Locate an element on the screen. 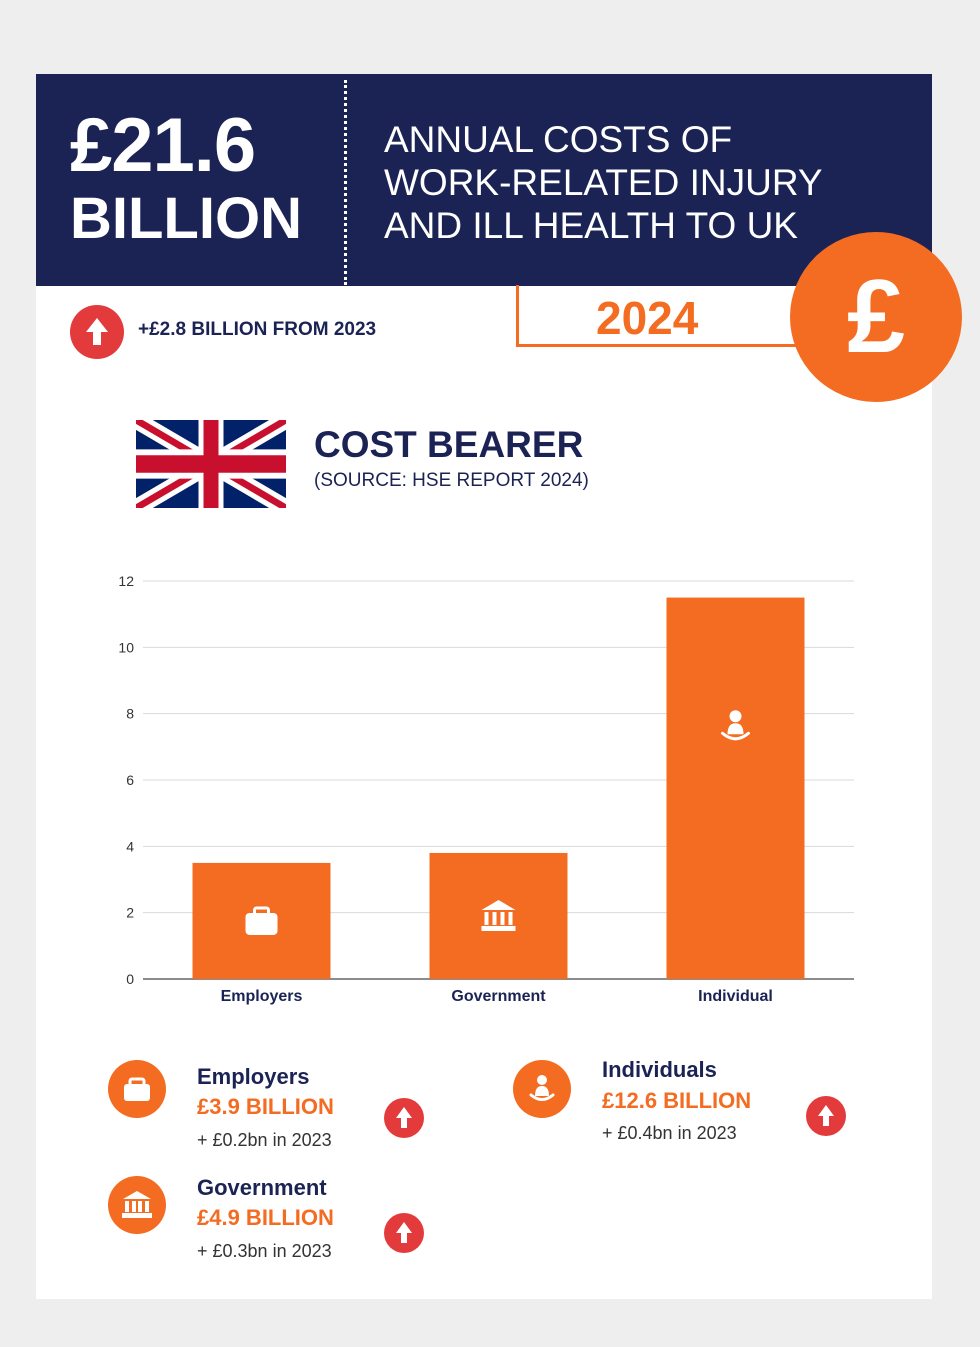  chart-subtitle: (SOURCE: HSE REPORT 2024) is located at coordinates (451, 480).